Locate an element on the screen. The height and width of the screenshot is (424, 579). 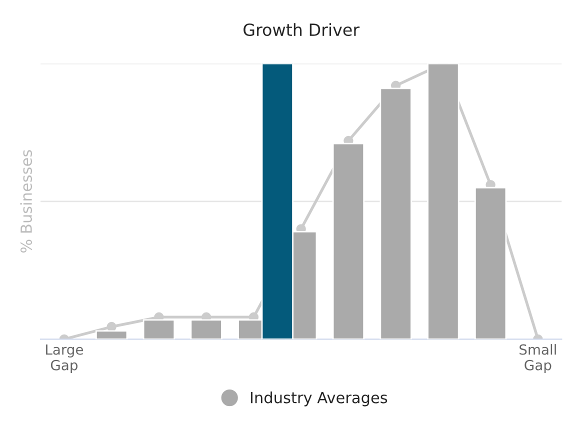
chart-title: Growth Driver is located at coordinates (302, 29).